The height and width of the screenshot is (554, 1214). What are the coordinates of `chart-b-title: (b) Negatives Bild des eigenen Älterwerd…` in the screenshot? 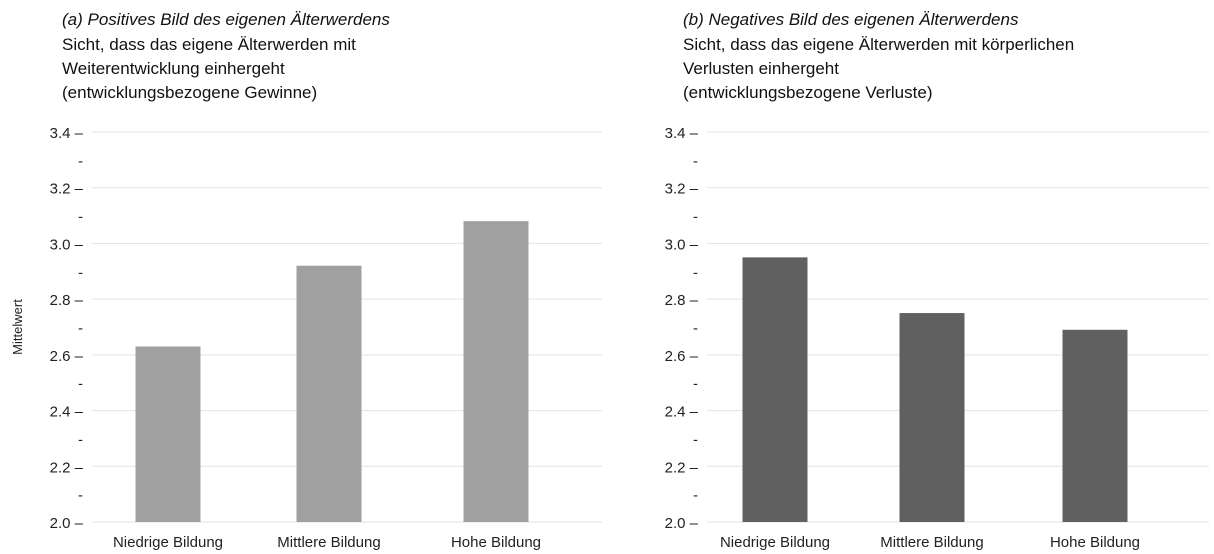 It's located at (851, 19).